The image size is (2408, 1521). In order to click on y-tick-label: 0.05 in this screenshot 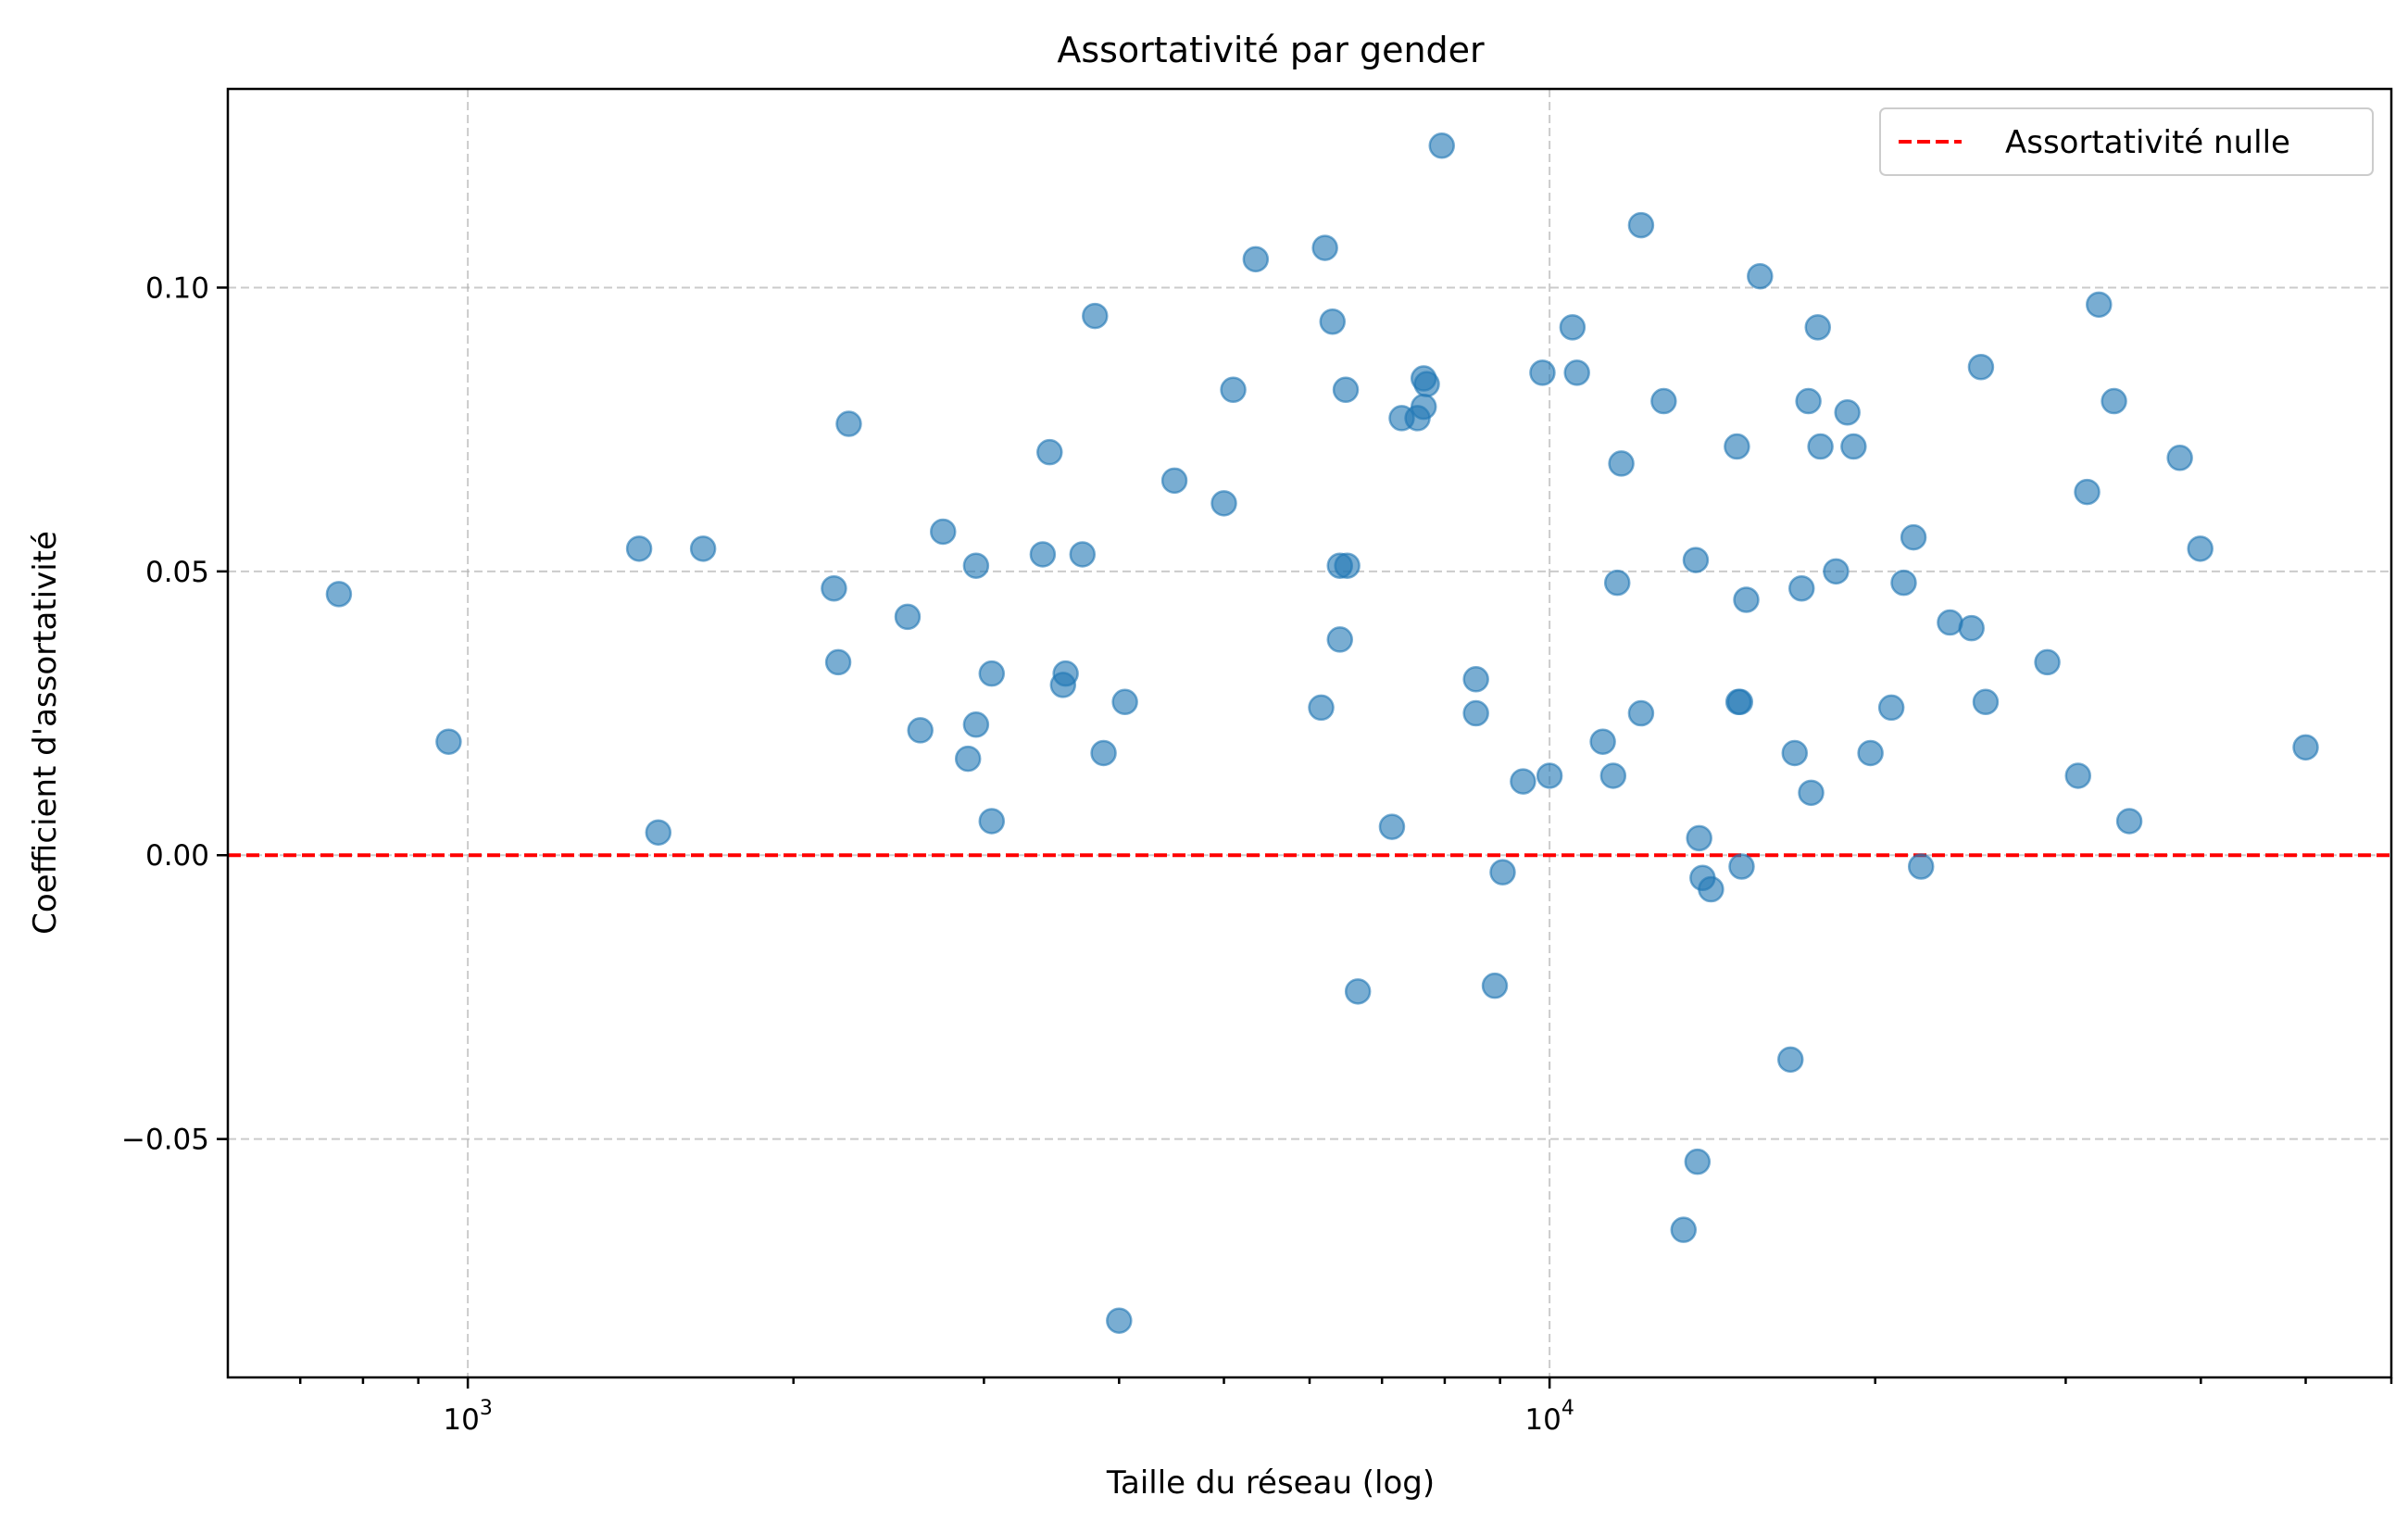, I will do `click(177, 573)`.